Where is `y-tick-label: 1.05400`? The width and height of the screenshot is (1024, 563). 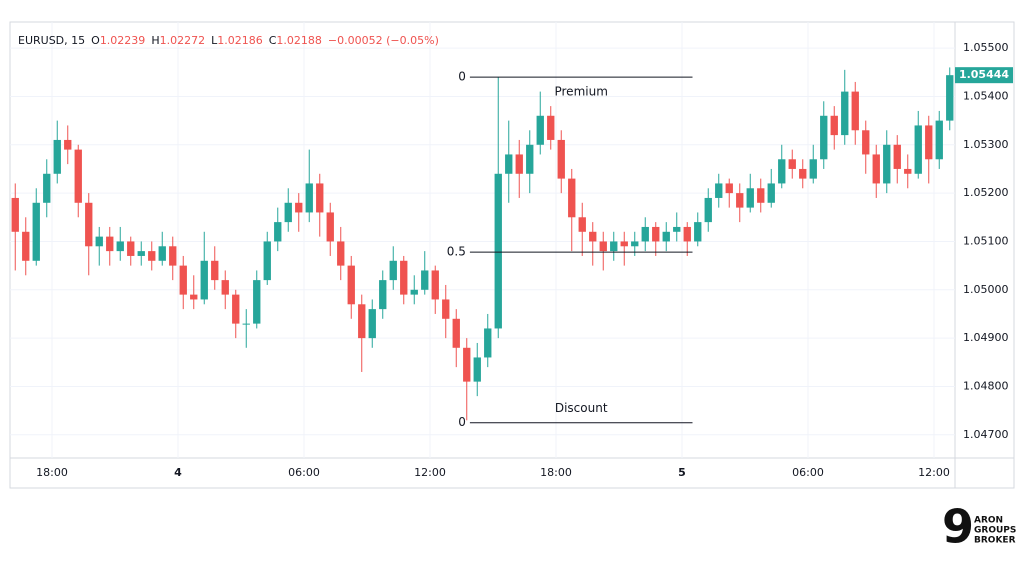 y-tick-label: 1.05400 is located at coordinates (986, 95).